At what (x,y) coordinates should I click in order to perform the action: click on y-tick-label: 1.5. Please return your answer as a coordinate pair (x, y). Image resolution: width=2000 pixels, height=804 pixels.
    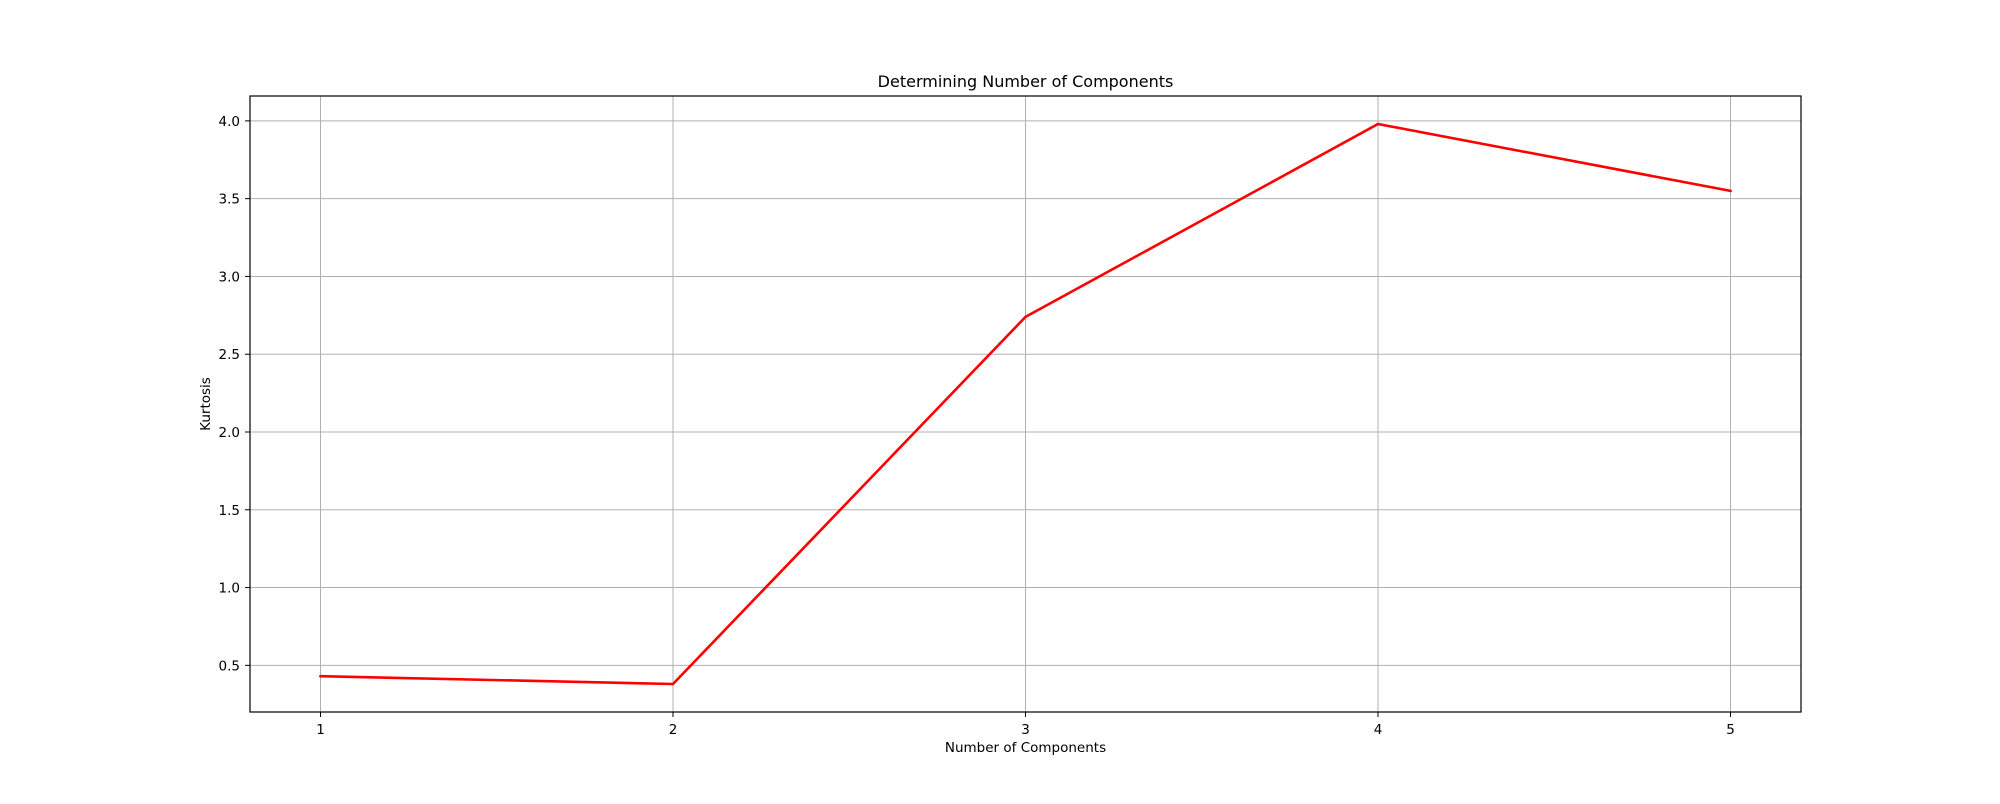
    Looking at the image, I should click on (229, 511).